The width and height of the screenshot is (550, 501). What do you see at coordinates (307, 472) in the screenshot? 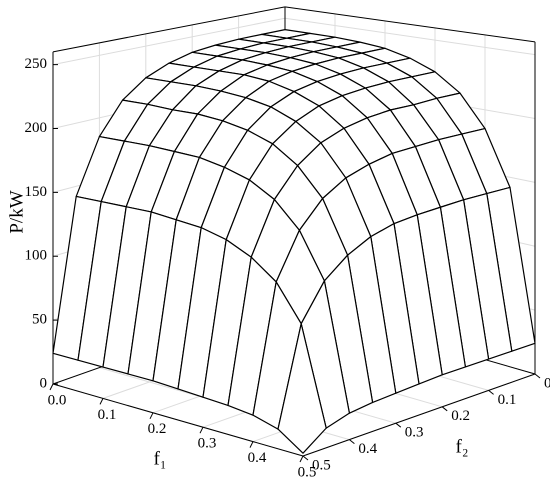
I see `x-tick-label: 0.5` at bounding box center [307, 472].